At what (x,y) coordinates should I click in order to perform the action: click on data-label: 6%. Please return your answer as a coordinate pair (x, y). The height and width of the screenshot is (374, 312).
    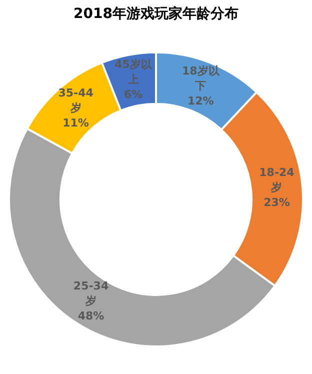
    Looking at the image, I should click on (133, 95).